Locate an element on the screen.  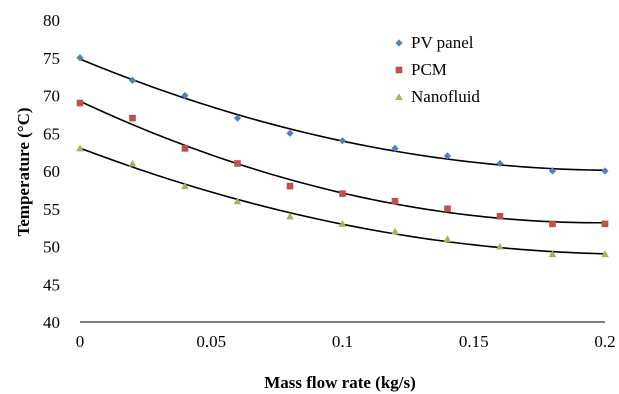
y-tick-label: 70 is located at coordinates (51, 96).